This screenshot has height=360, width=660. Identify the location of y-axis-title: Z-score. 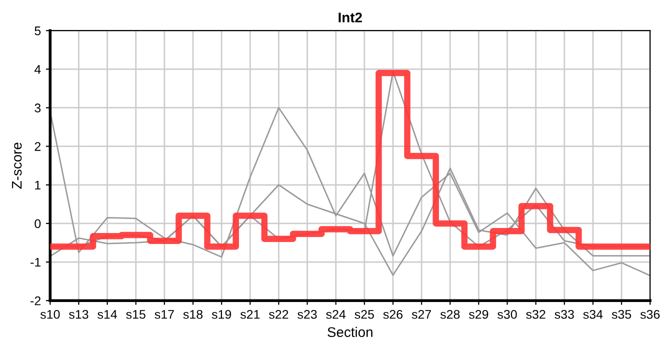
(17, 165).